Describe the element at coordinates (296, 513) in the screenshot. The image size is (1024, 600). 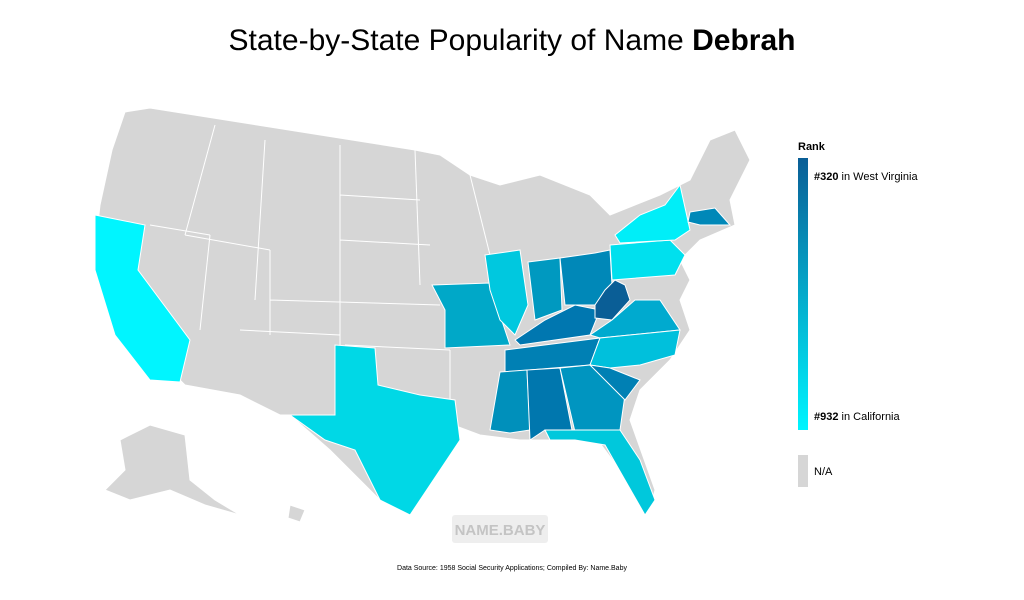
I see `state-hawaii` at that location.